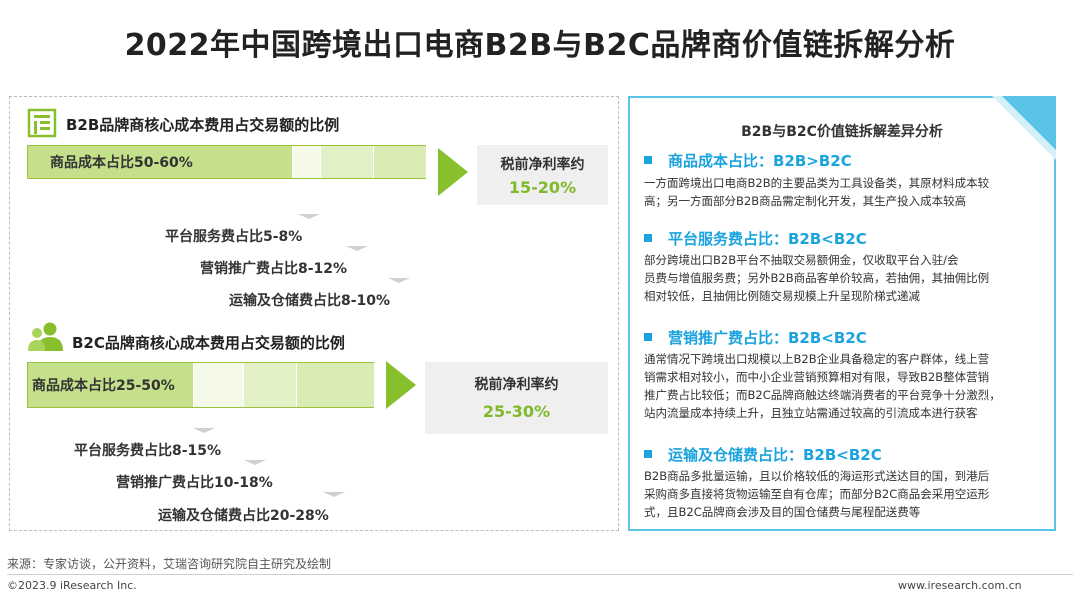  I want to click on b2c-main-cost-segment: 商品成本占比25-50%, so click(110, 385).